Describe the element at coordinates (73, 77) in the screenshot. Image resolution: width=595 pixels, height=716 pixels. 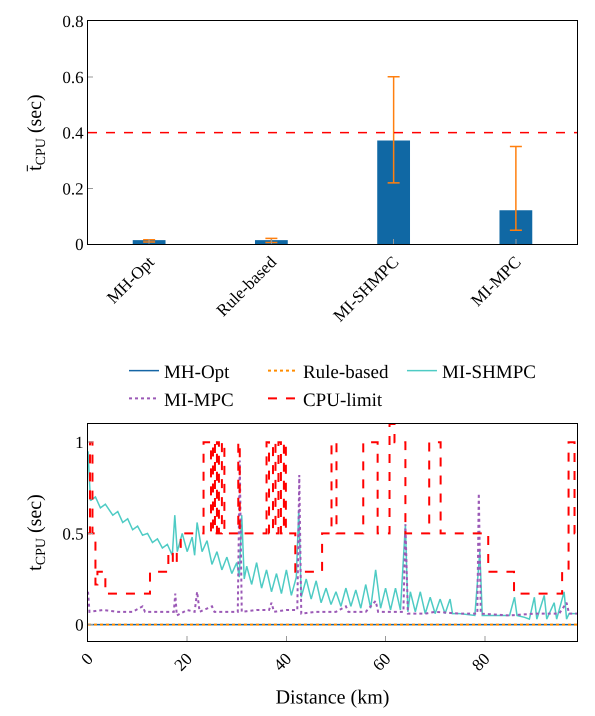
I see `y-tick-label: 0.6` at that location.